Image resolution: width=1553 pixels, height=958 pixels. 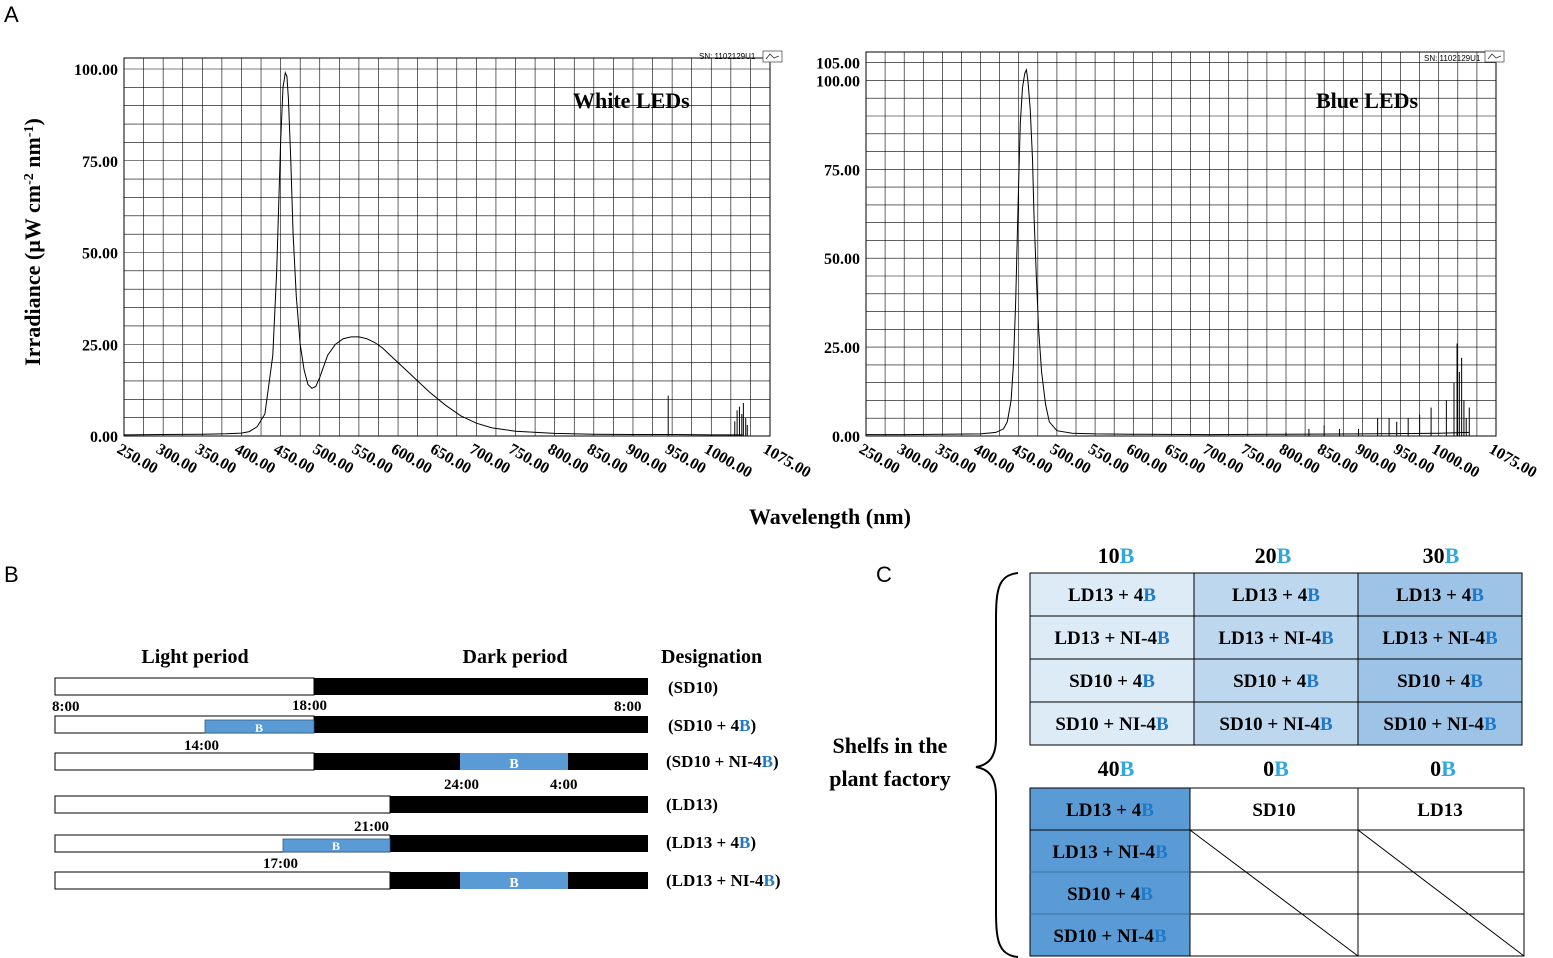 What do you see at coordinates (100, 345) in the screenshot?
I see `y-tick-label: 25.00` at bounding box center [100, 345].